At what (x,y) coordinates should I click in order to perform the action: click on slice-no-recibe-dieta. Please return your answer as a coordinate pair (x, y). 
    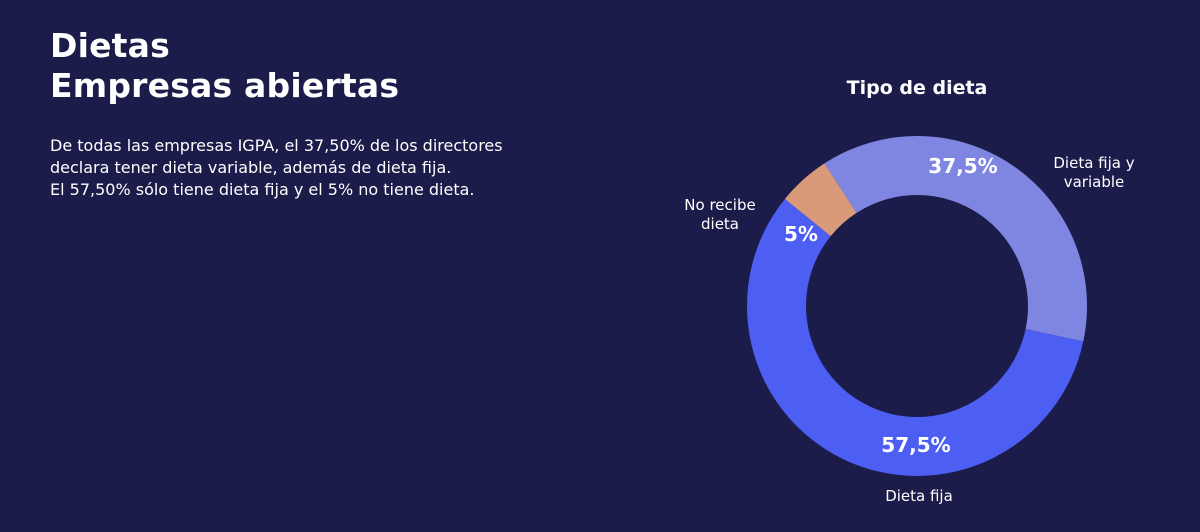
    Looking at the image, I should click on (820, 200).